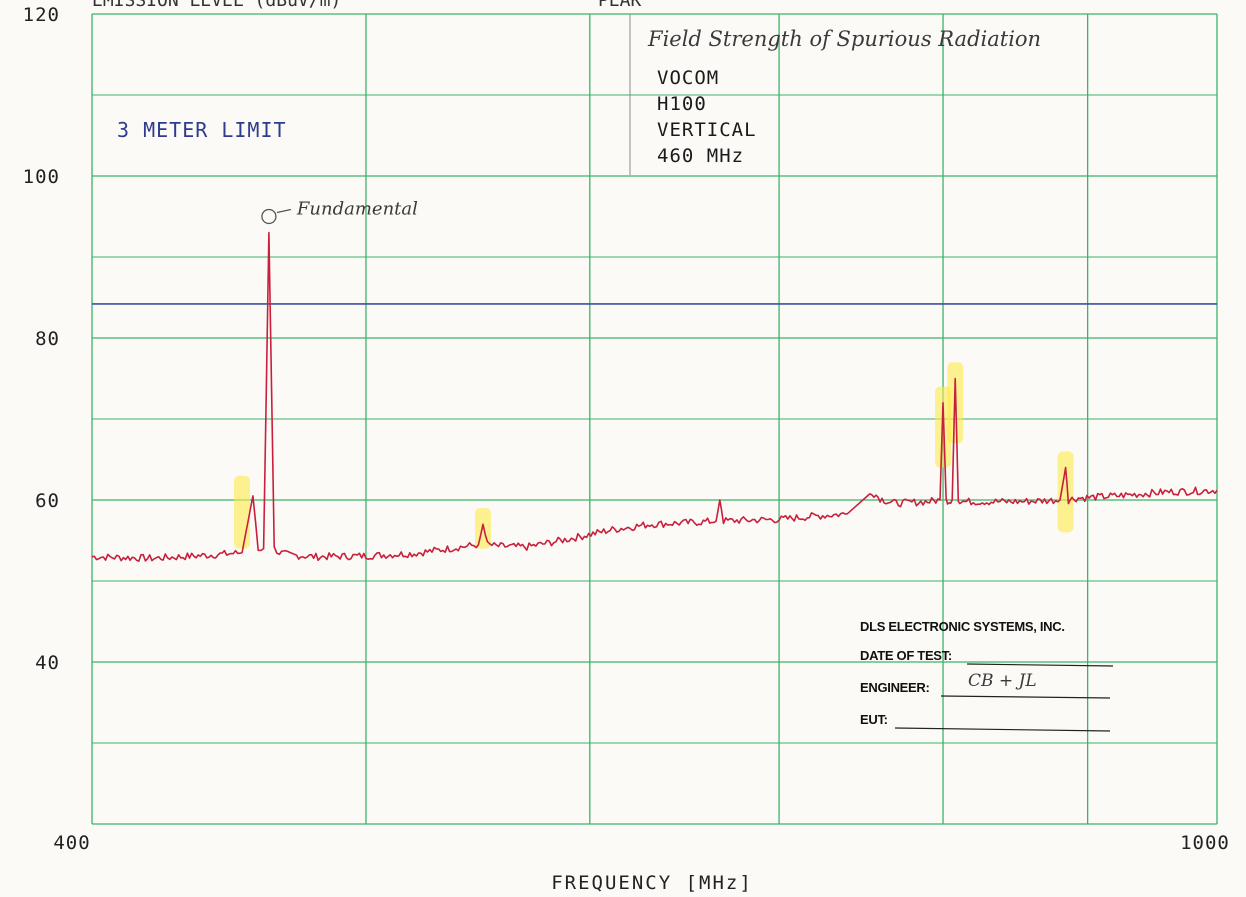  I want to click on y-tick-label: 100, so click(41, 177).